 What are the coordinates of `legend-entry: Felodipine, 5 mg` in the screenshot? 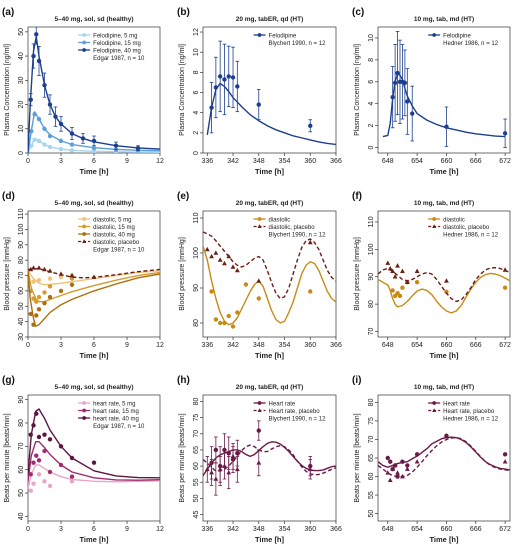 It's located at (115, 36).